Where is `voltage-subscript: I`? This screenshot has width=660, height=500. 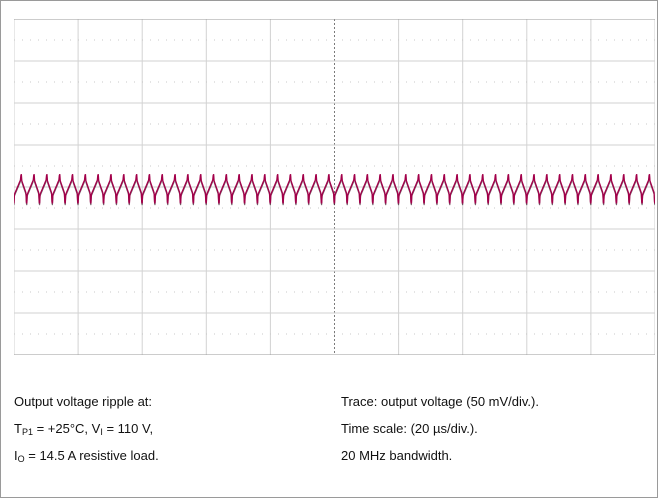 voltage-subscript: I is located at coordinates (101, 432).